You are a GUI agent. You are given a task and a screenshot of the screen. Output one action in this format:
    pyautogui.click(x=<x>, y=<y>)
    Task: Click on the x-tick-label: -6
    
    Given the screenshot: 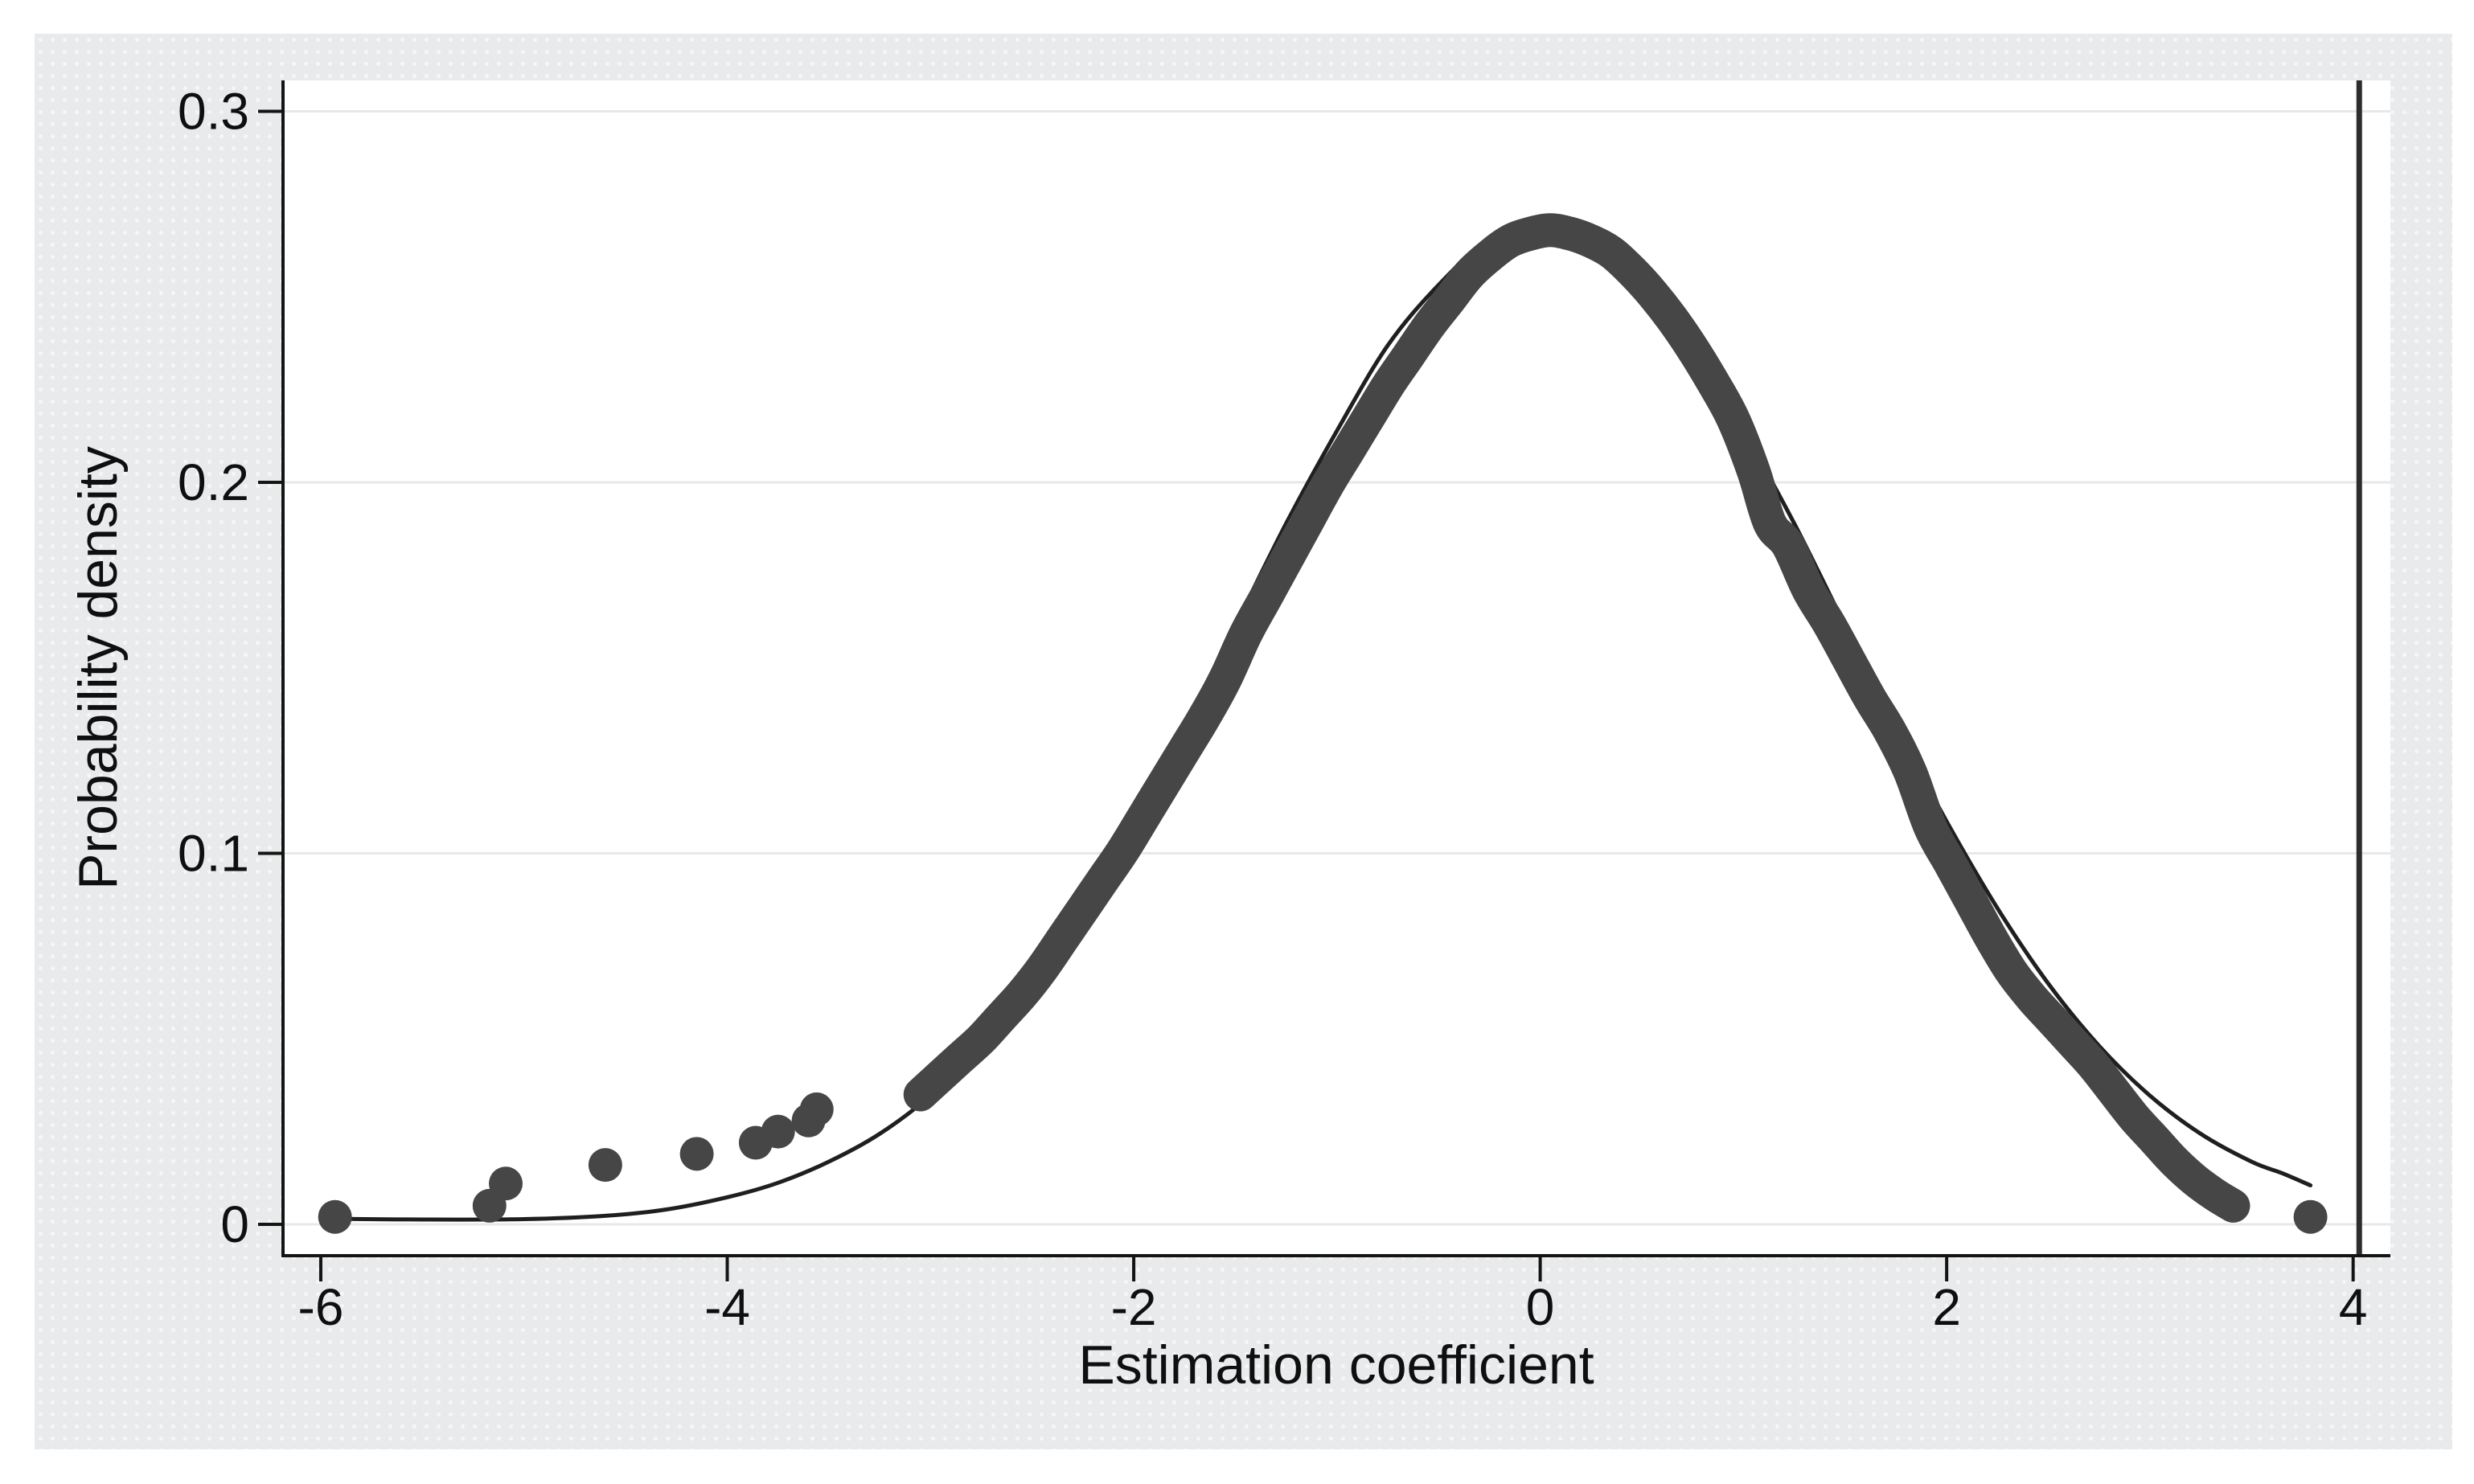 What is the action you would take?
    pyautogui.click(x=321, y=1307)
    